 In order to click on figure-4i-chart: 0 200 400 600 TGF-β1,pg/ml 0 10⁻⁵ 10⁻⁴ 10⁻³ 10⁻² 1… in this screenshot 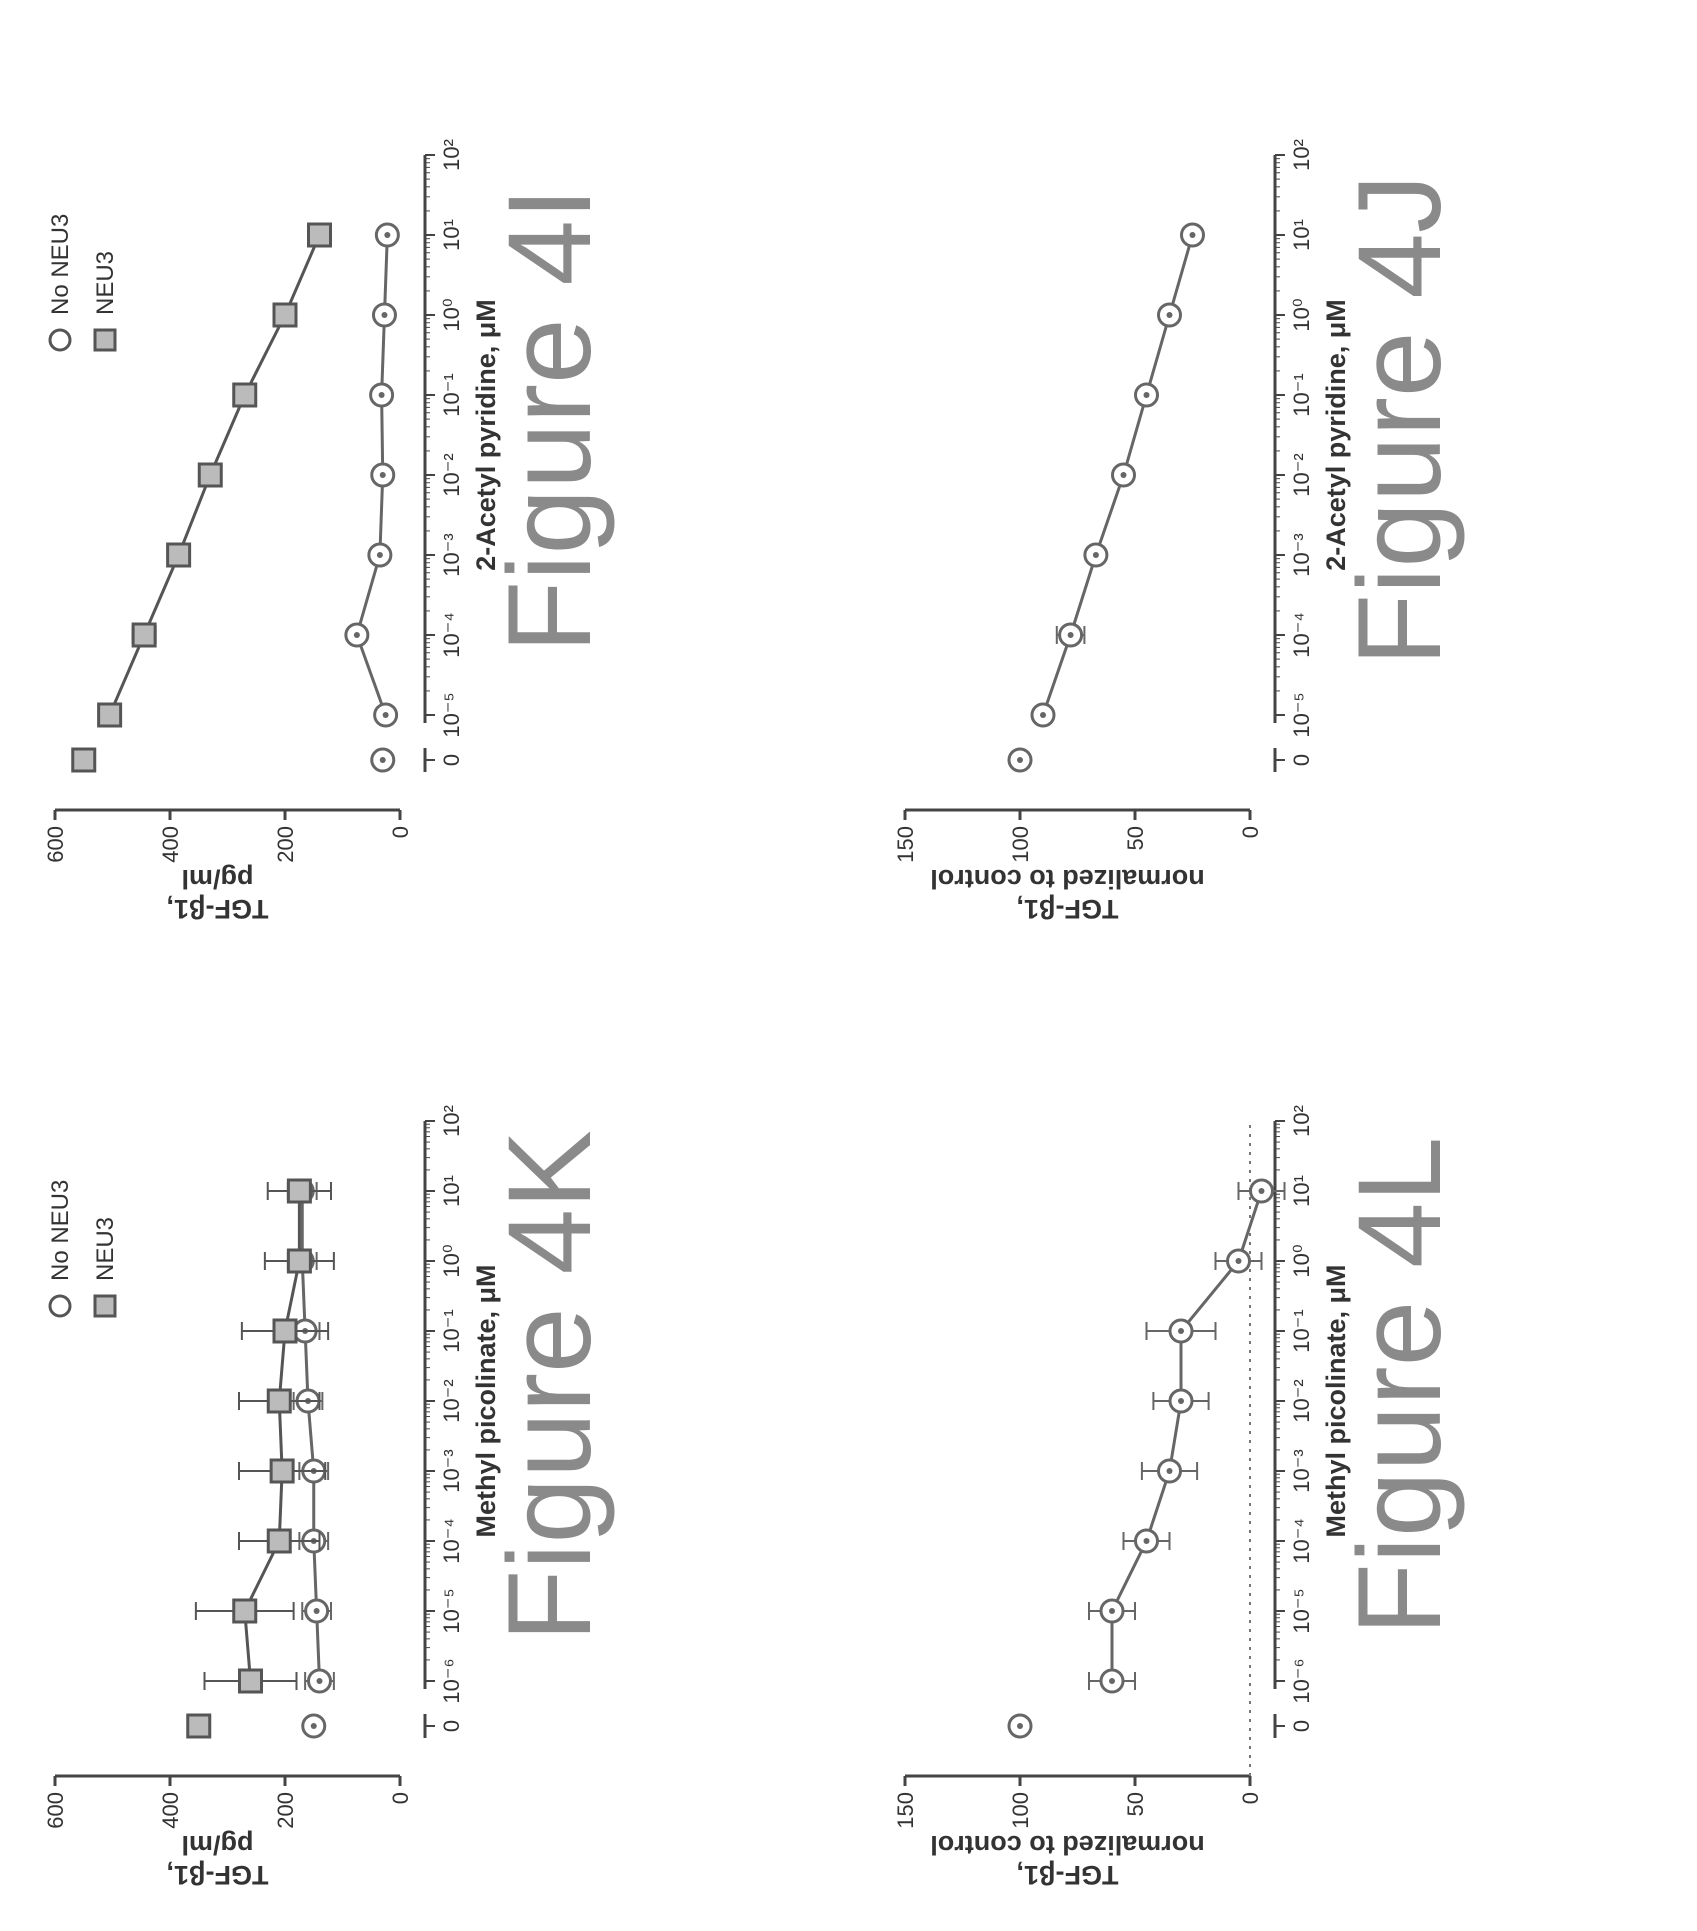, I will do `click(329, 531)`.